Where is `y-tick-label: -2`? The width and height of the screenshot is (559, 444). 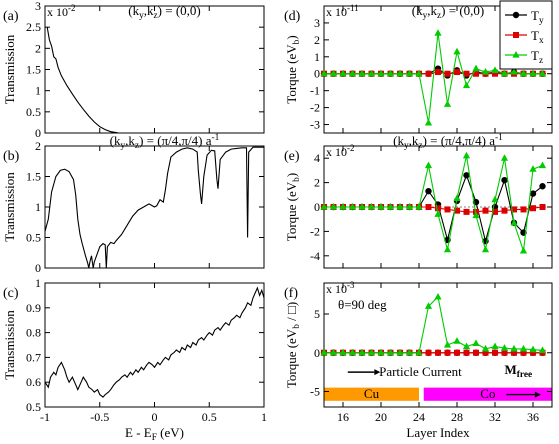 y-tick-label: -2 is located at coordinates (315, 231).